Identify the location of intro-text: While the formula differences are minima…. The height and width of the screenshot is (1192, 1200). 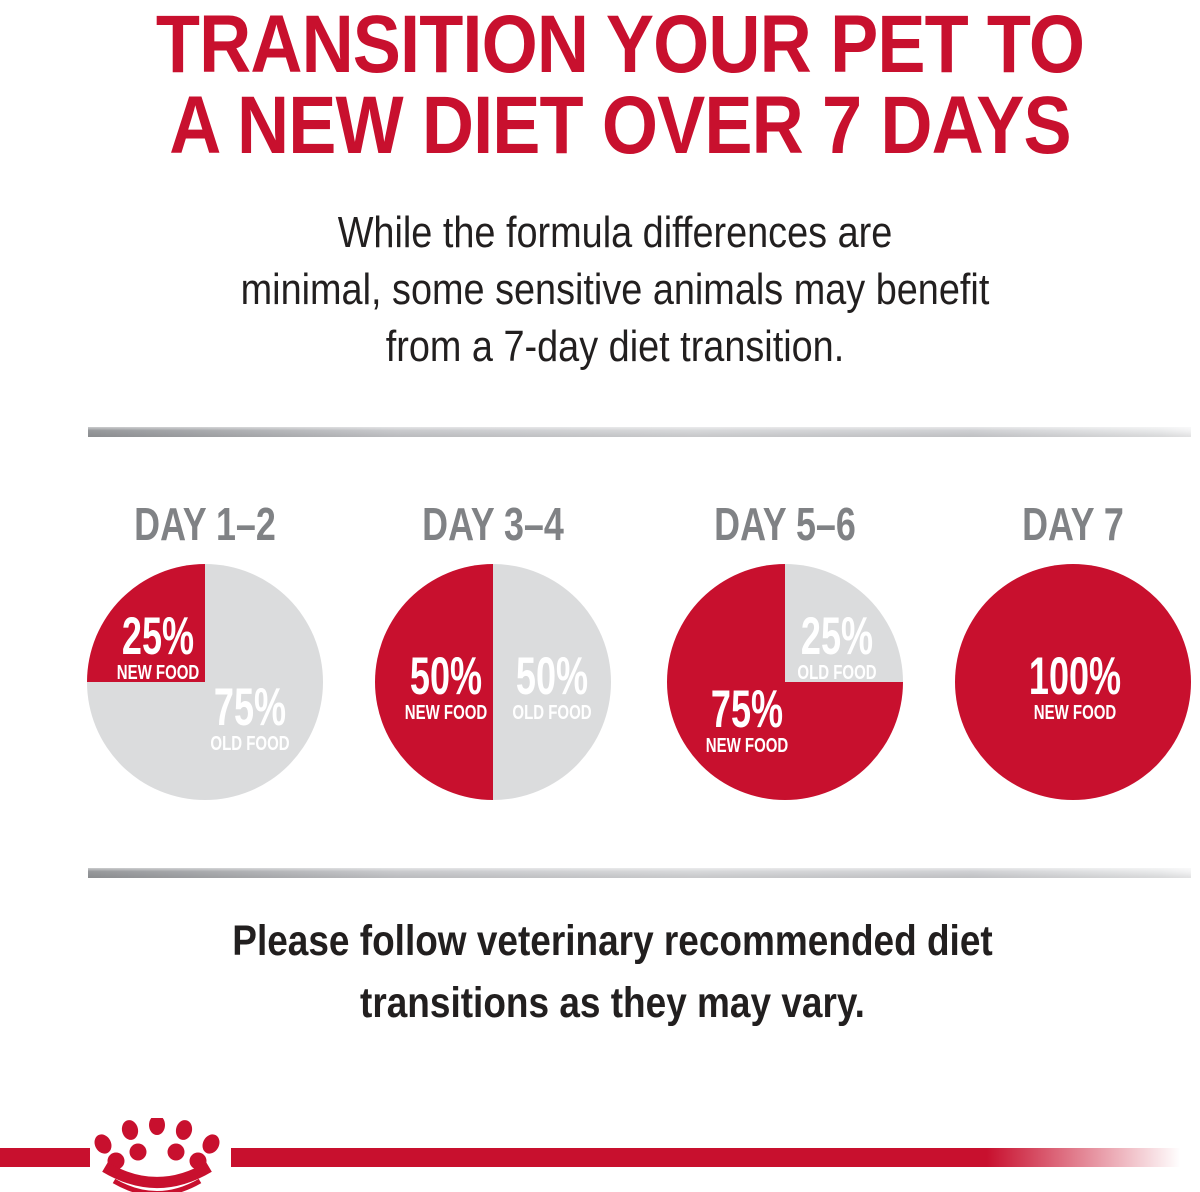
(615, 289).